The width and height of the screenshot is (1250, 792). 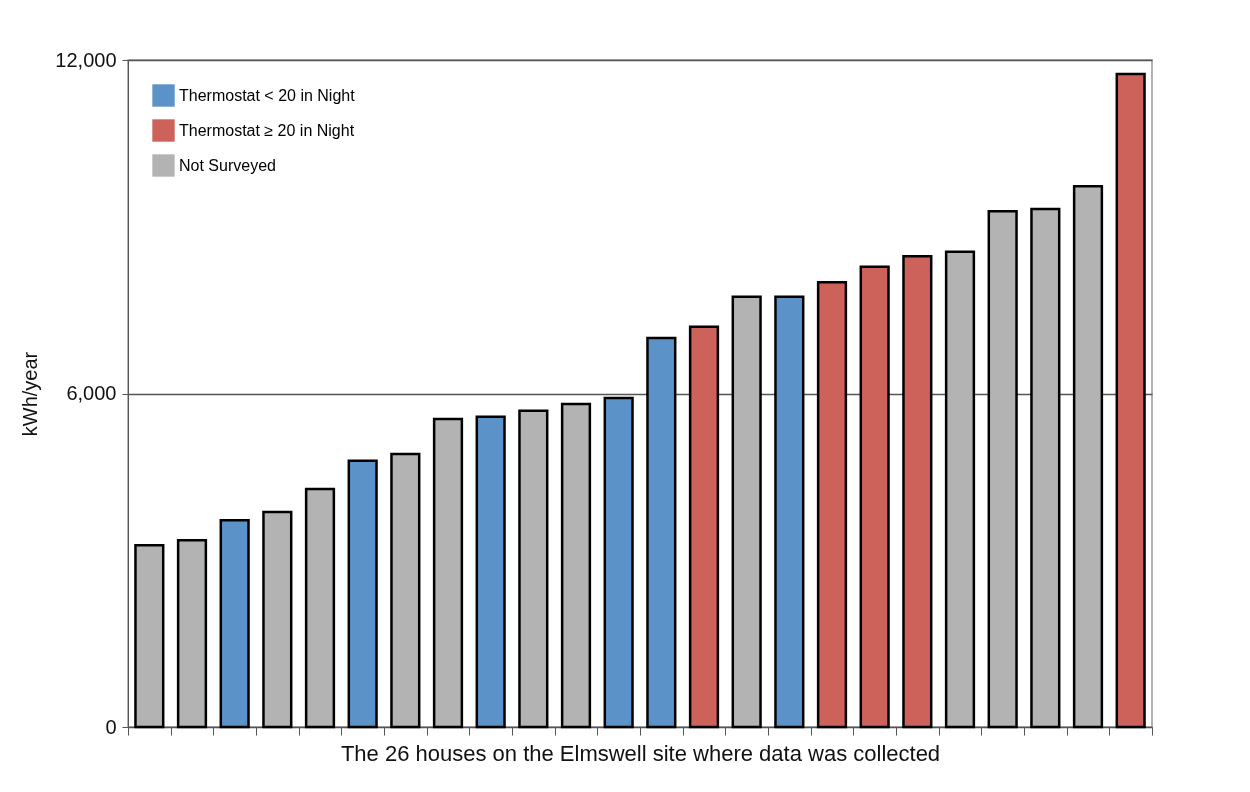 I want to click on x-axis-title: The 26 houses on the Elmswell site where data was collected, so click(x=640, y=753).